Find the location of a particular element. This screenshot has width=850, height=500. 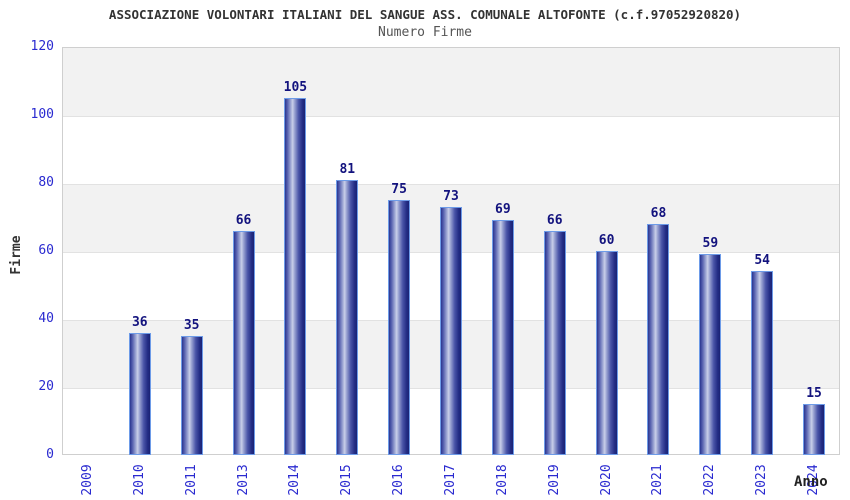

bar-2010 is located at coordinates (139, 393).